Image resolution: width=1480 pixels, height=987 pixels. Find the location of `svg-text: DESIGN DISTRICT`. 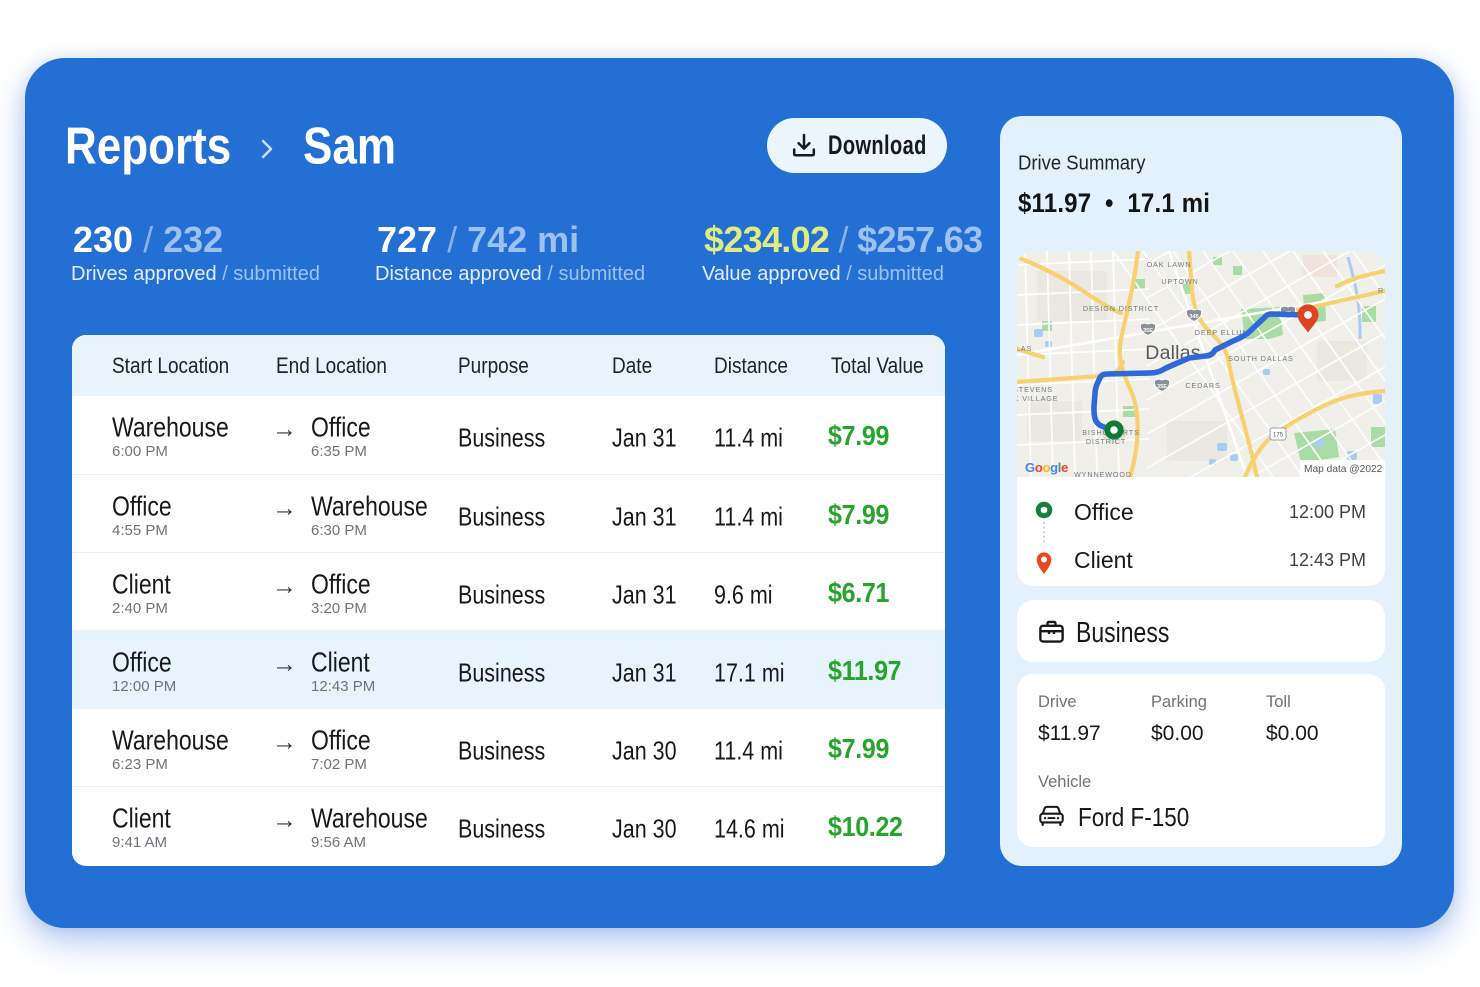

svg-text: DESIGN DISTRICT is located at coordinates (1121, 308).